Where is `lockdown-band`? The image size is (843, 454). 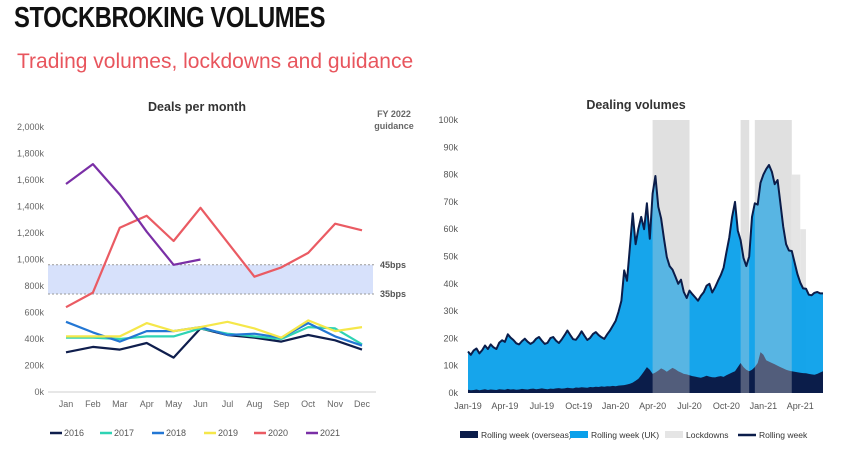 lockdown-band is located at coordinates (745, 256).